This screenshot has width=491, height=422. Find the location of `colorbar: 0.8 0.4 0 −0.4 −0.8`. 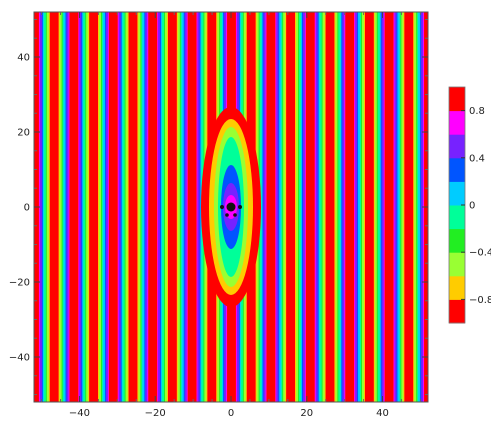

colorbar: 0.8 0.4 0 −0.4 −0.8 is located at coordinates (469, 205).